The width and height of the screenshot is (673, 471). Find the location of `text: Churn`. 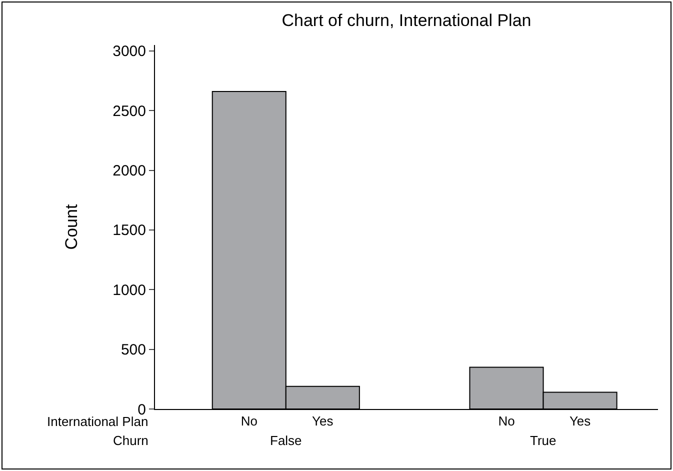

text: Churn is located at coordinates (130, 440).